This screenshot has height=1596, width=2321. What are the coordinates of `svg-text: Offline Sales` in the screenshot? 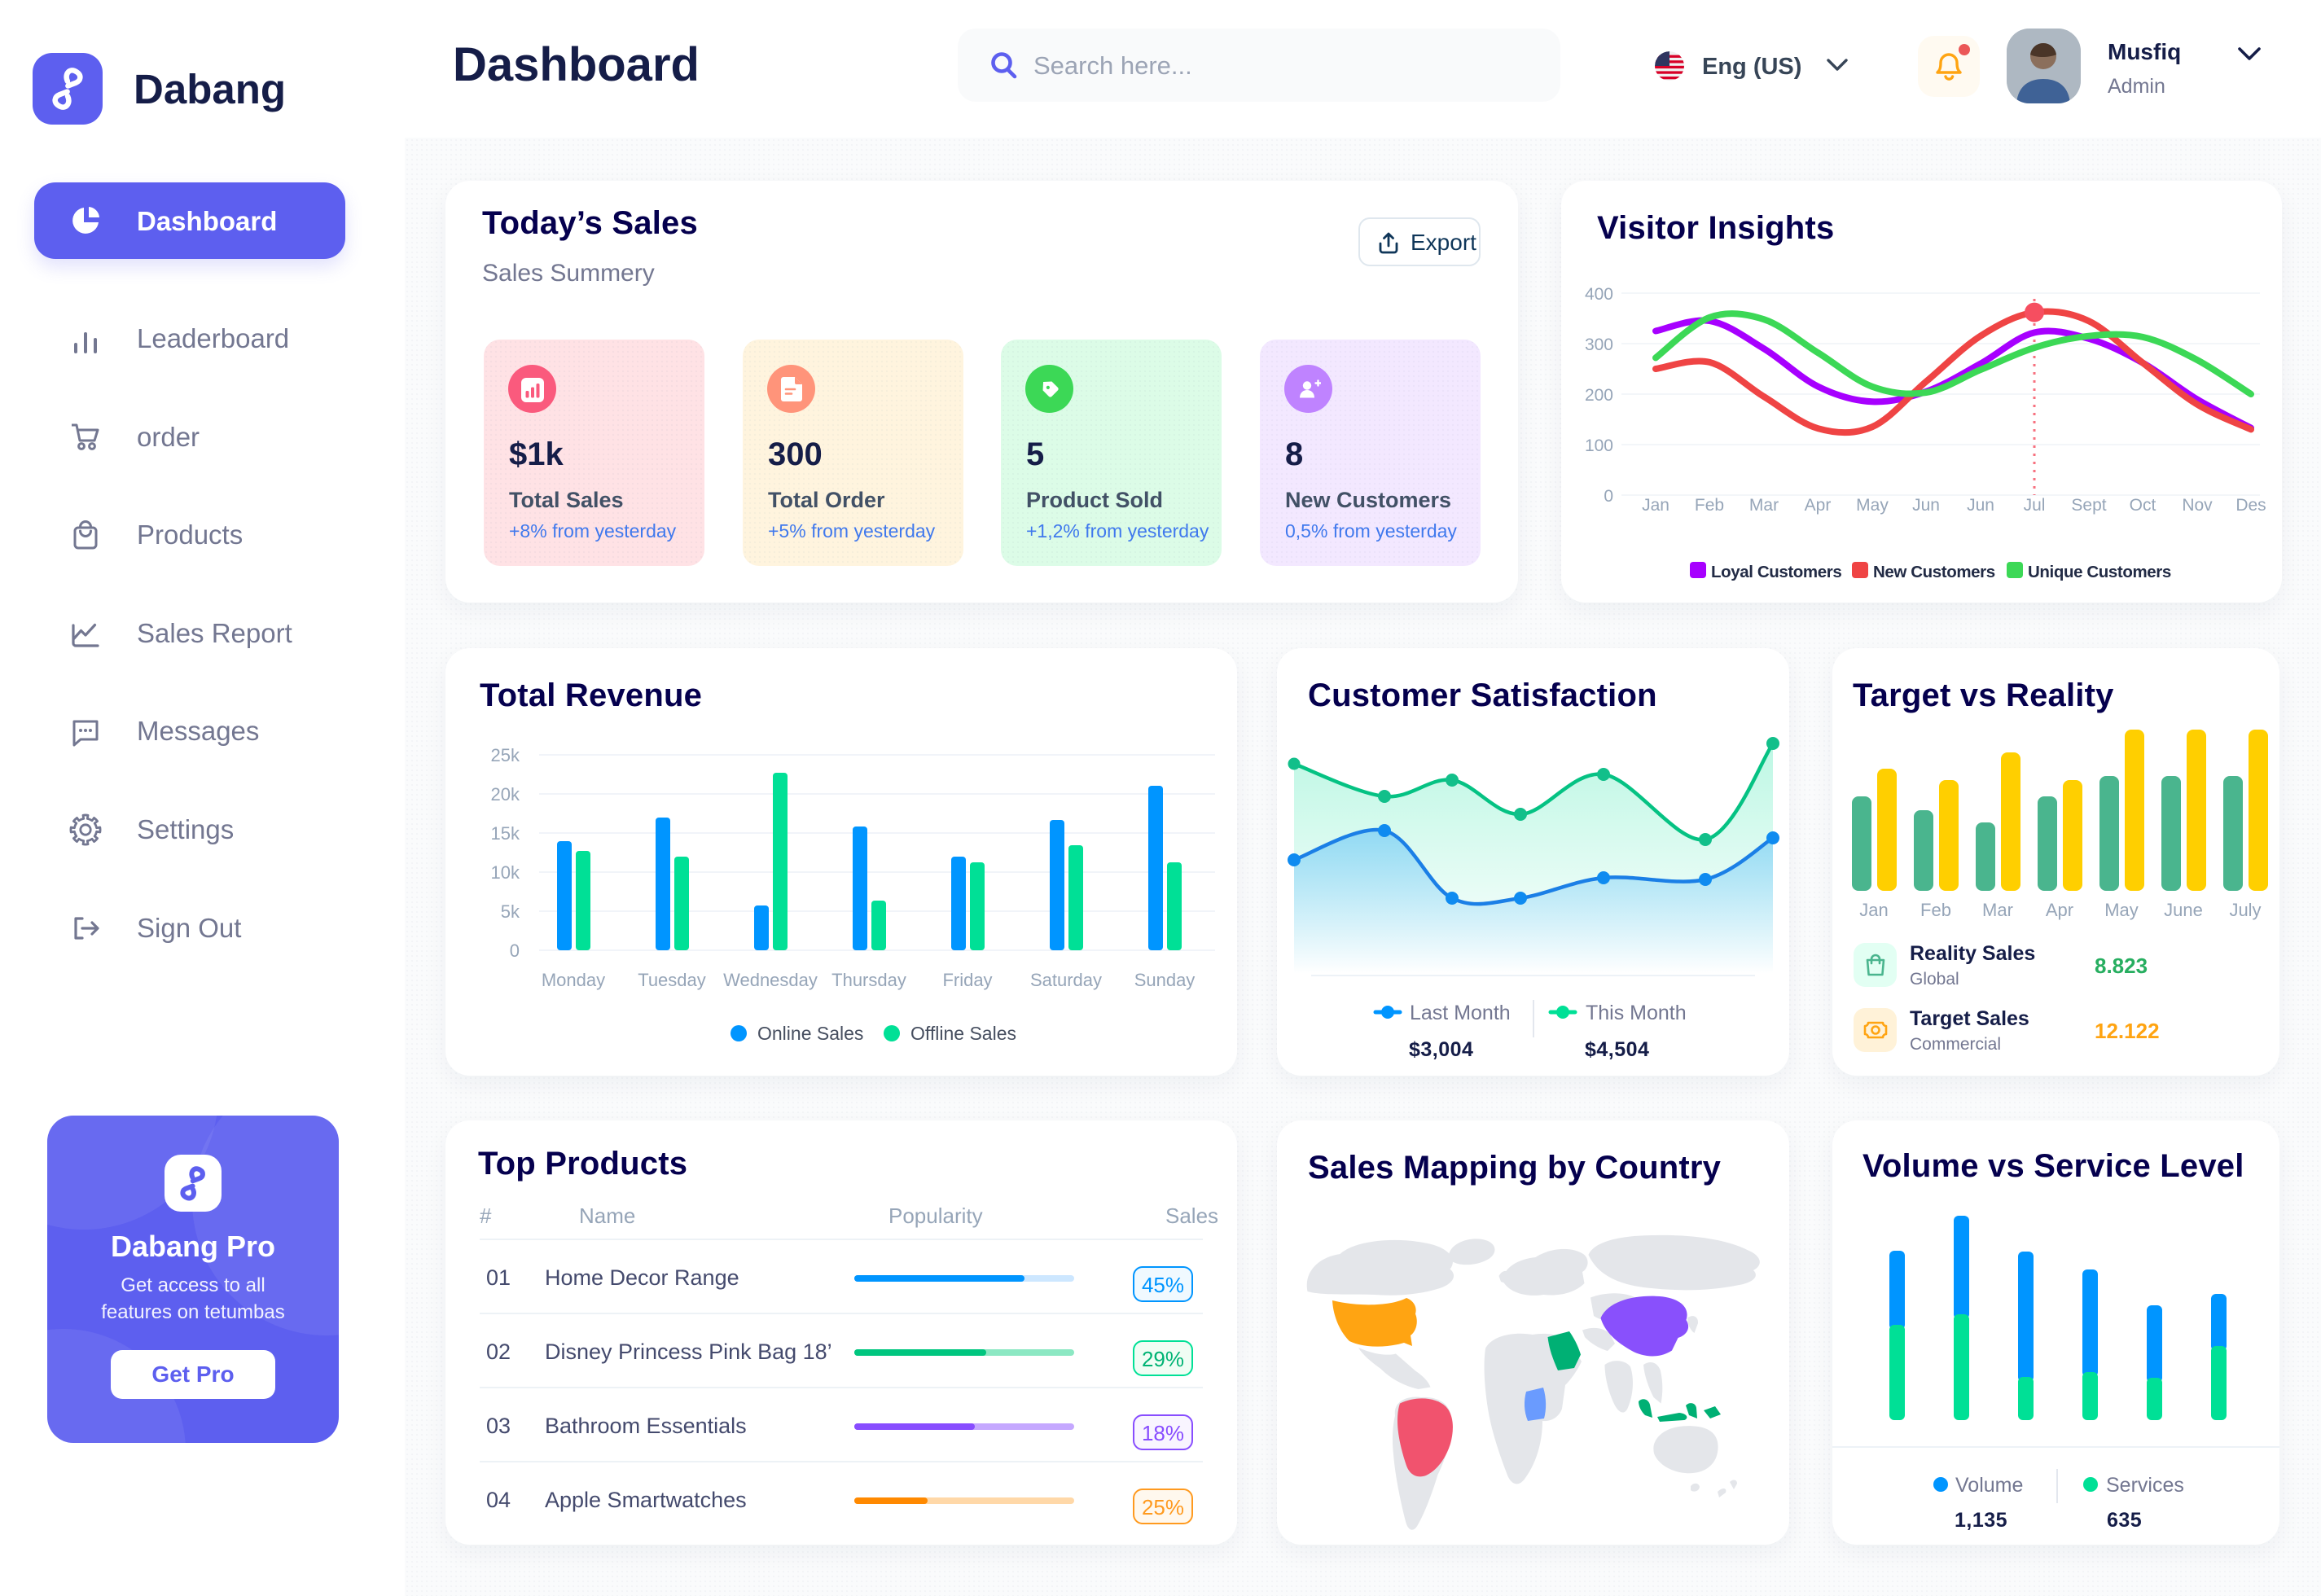 It's located at (963, 1033).